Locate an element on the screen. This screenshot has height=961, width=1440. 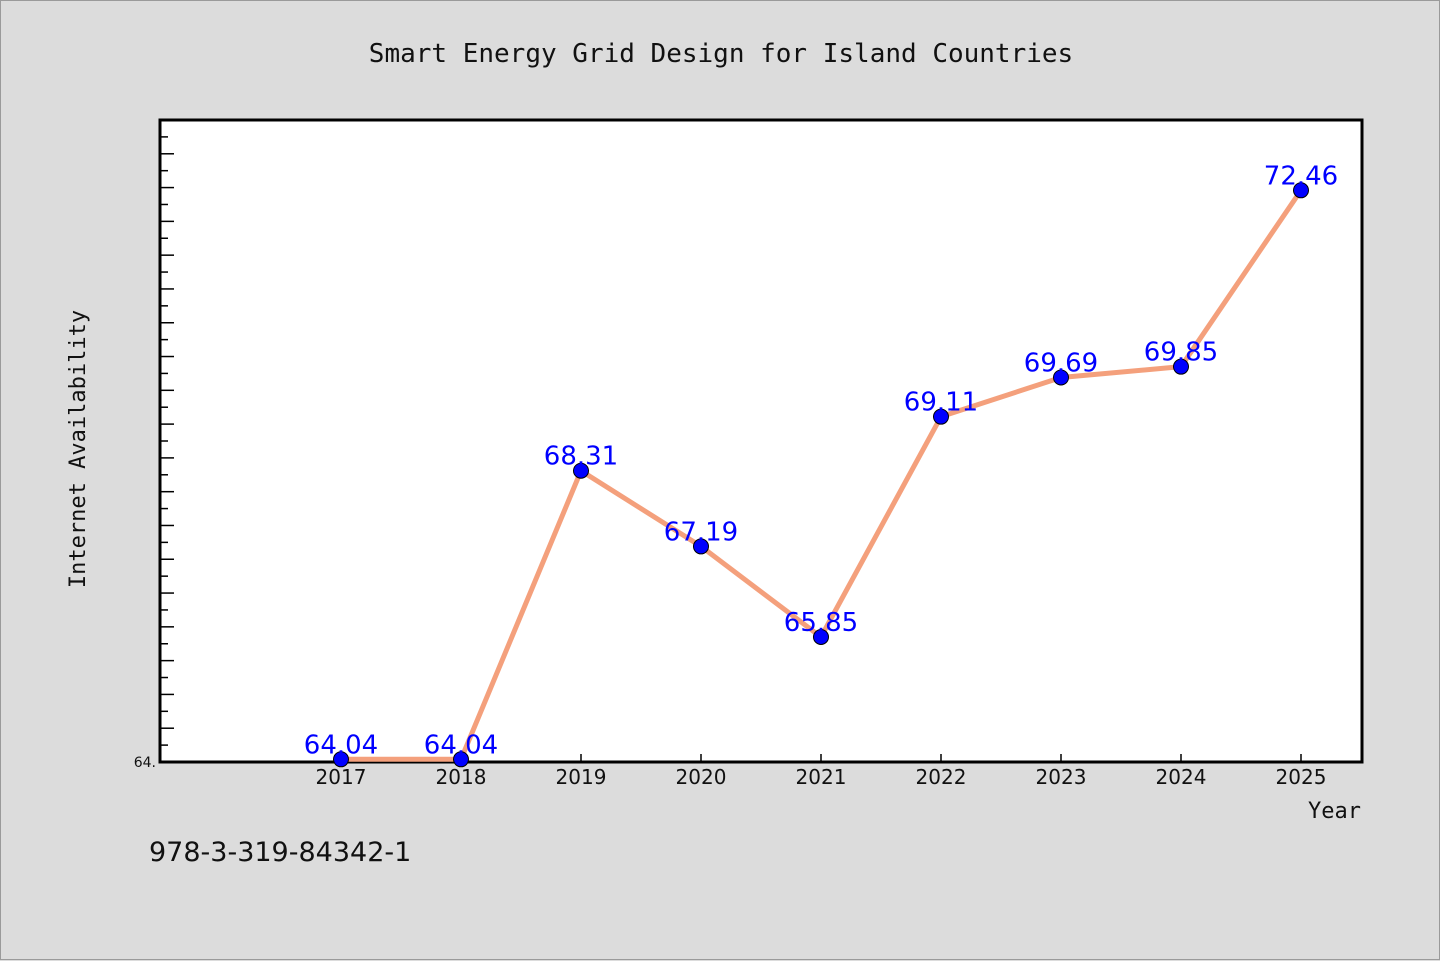
x-tick-label: 2021 is located at coordinates (821, 777).